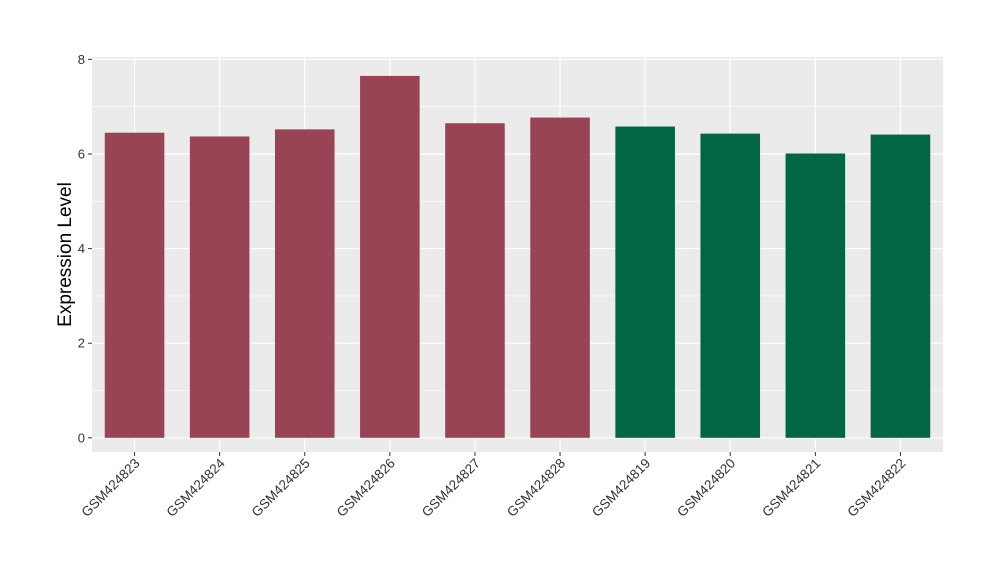 This screenshot has width=1000, height=585. I want to click on x-tick-label: GSM424827, so click(451, 488).